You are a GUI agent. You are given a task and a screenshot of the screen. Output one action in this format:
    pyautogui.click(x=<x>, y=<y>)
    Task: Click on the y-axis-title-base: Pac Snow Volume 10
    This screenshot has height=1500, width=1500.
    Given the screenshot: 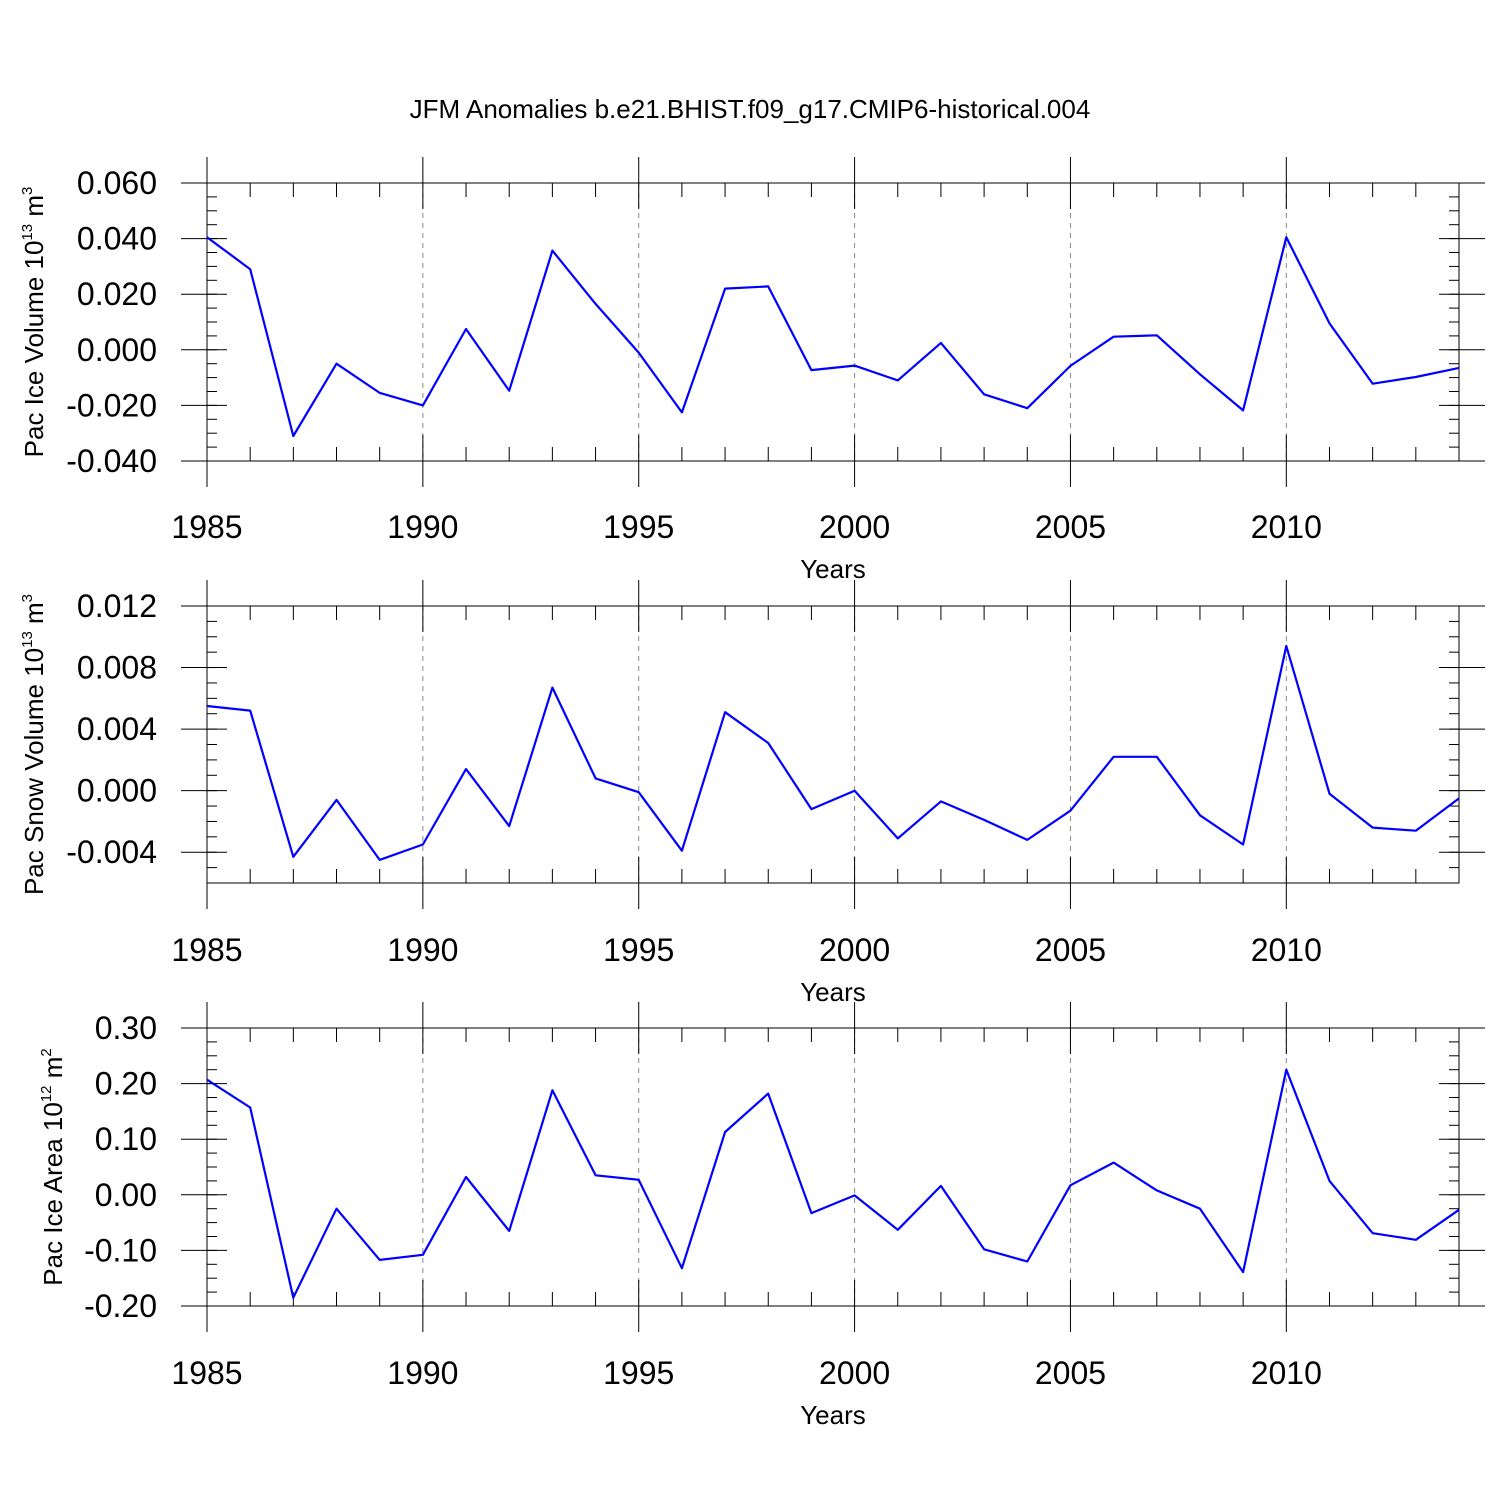 What is the action you would take?
    pyautogui.click(x=34, y=771)
    